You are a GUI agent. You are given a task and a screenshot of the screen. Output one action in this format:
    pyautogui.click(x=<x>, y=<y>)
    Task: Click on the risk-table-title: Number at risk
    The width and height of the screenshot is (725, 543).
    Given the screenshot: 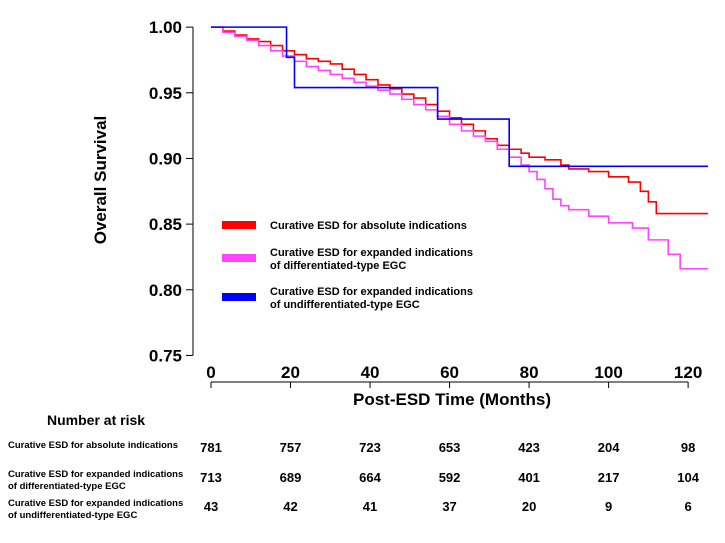 What is the action you would take?
    pyautogui.click(x=96, y=420)
    